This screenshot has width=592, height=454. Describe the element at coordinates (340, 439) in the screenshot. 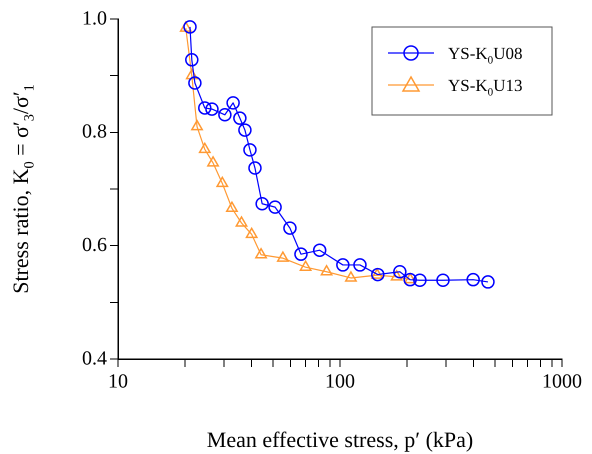

I see `x-axis-title: Mean effective stress, p′ (kPa)` at that location.